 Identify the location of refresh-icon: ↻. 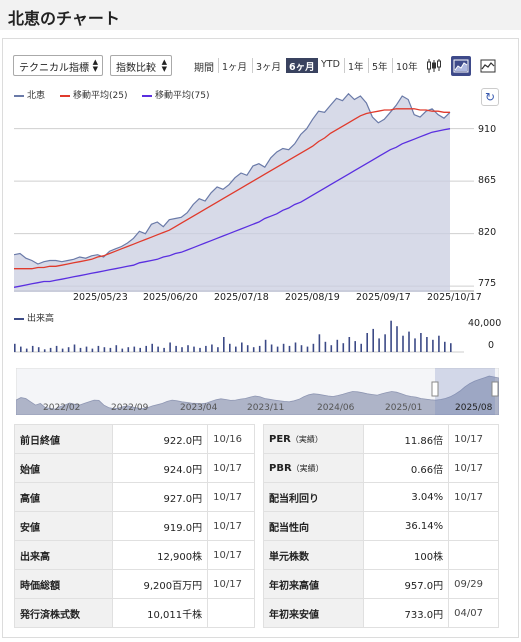
(490, 97).